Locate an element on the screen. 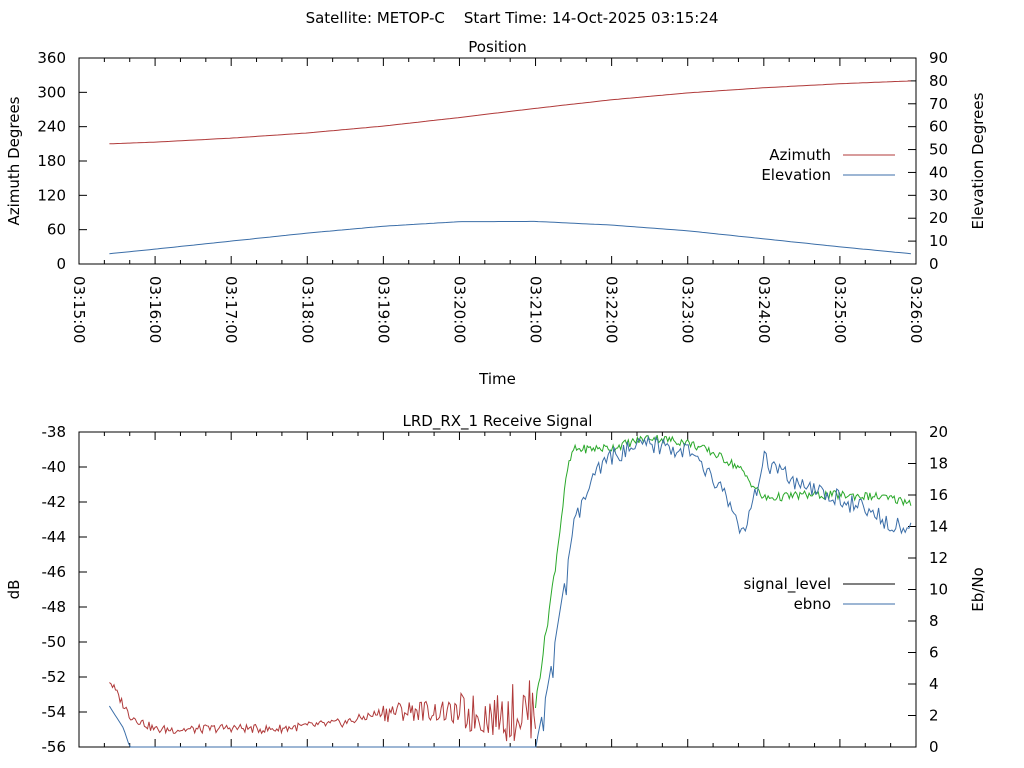  y-tick-label: -44 is located at coordinates (54, 537).